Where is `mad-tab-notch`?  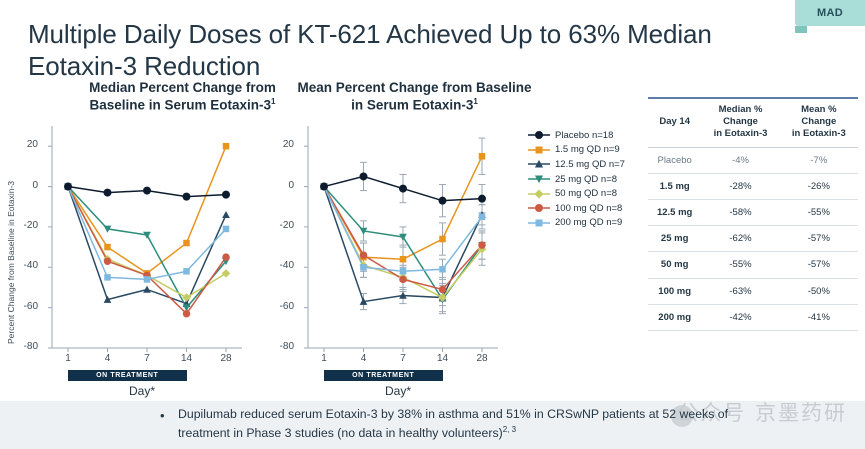
mad-tab-notch is located at coordinates (801, 29).